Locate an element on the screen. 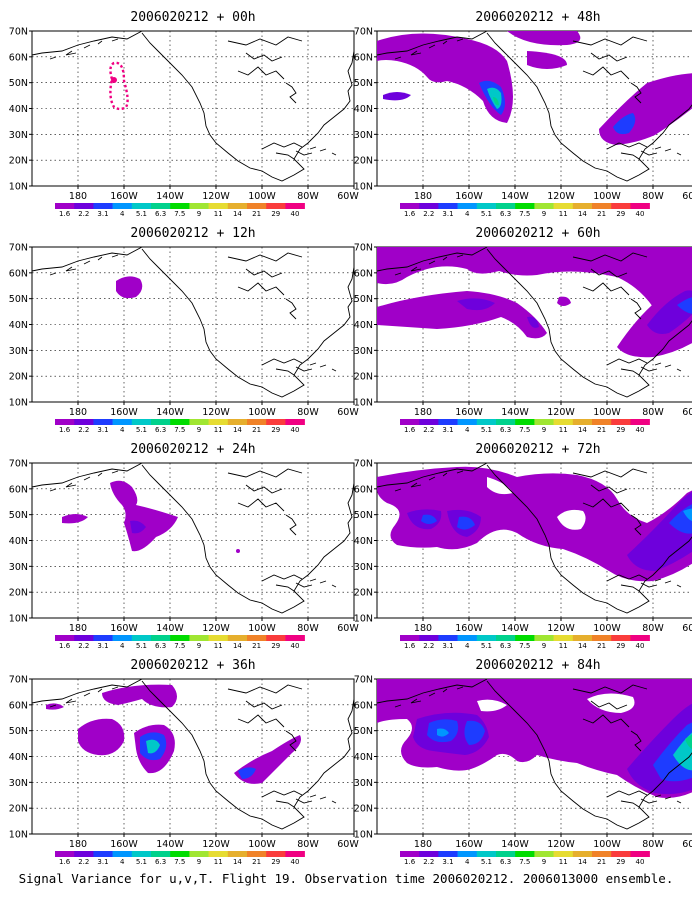 This screenshot has height=900, width=692. map-panel-72h is located at coordinates (534, 540).